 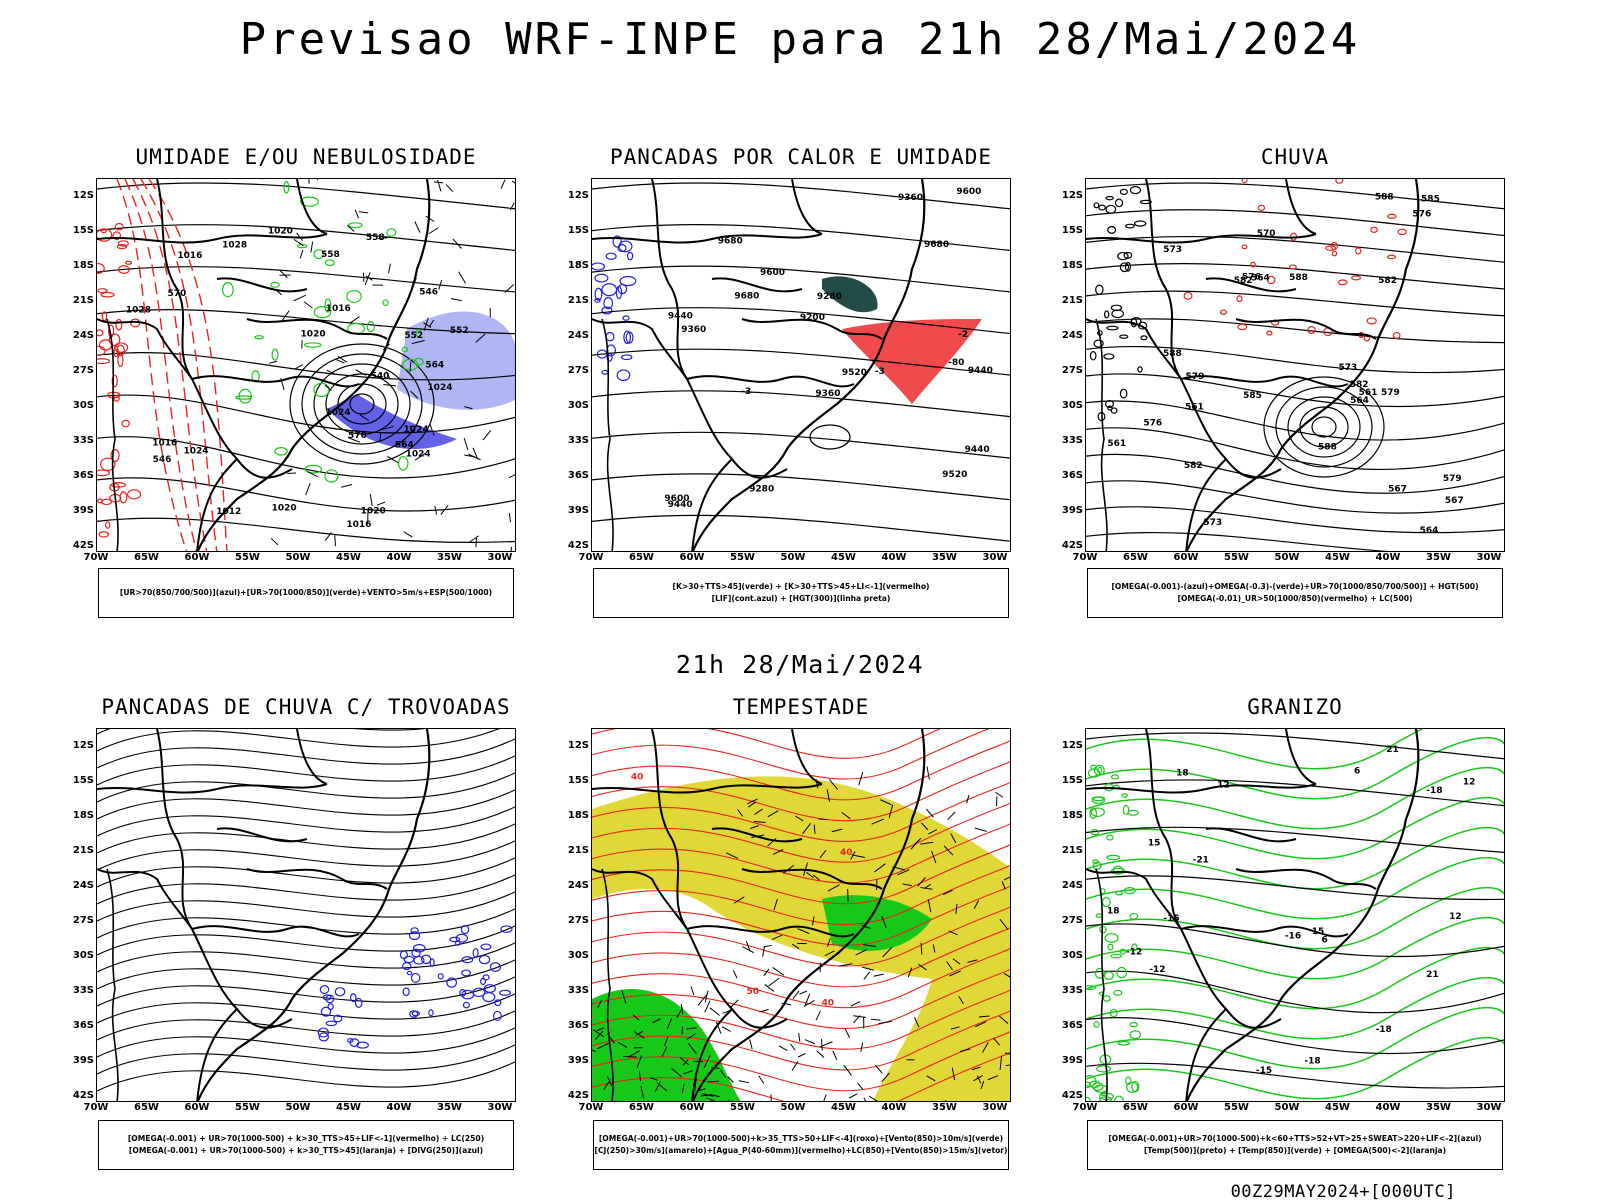 What do you see at coordinates (1068, 816) in the screenshot?
I see `latitude-tick-label: 18S` at bounding box center [1068, 816].